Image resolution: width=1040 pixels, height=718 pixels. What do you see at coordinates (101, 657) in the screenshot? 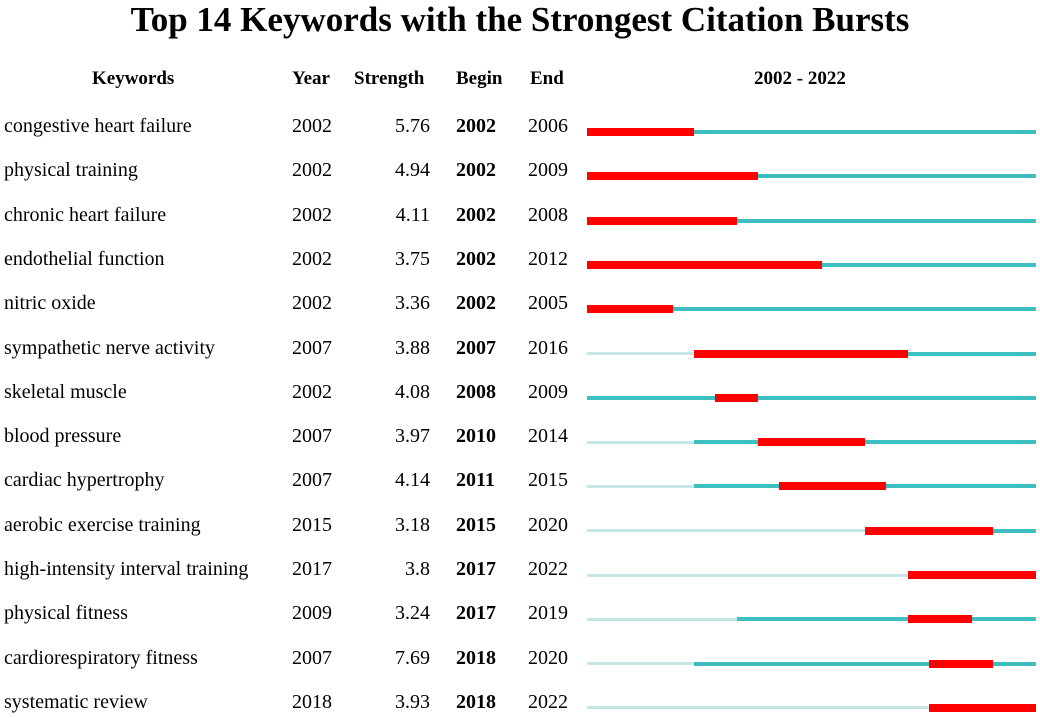
I see `keyword-label: cardiorespiratory fitness` at bounding box center [101, 657].